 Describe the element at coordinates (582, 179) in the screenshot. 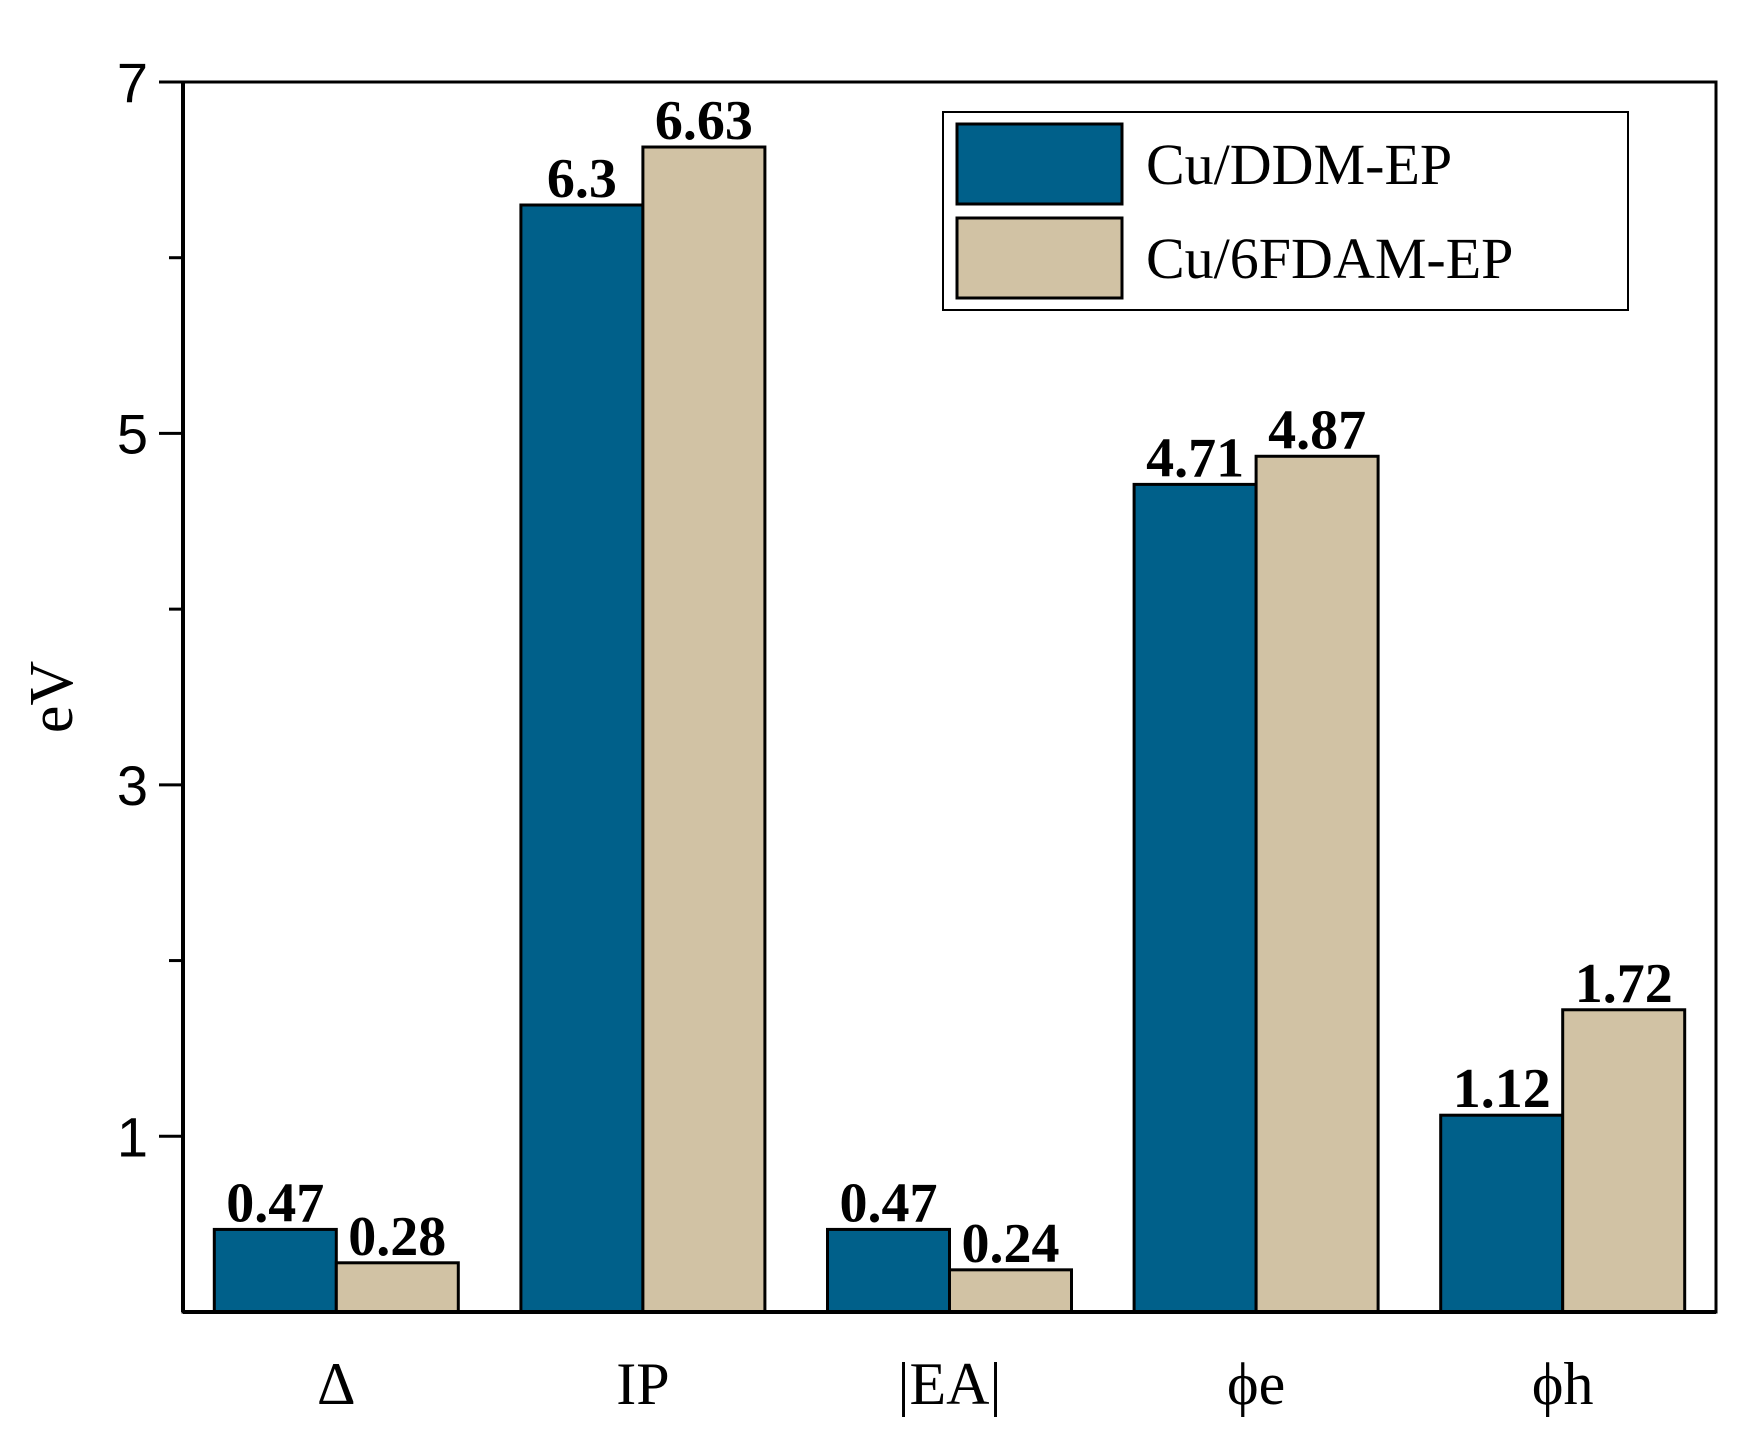

I see `data-label: 6.3` at that location.